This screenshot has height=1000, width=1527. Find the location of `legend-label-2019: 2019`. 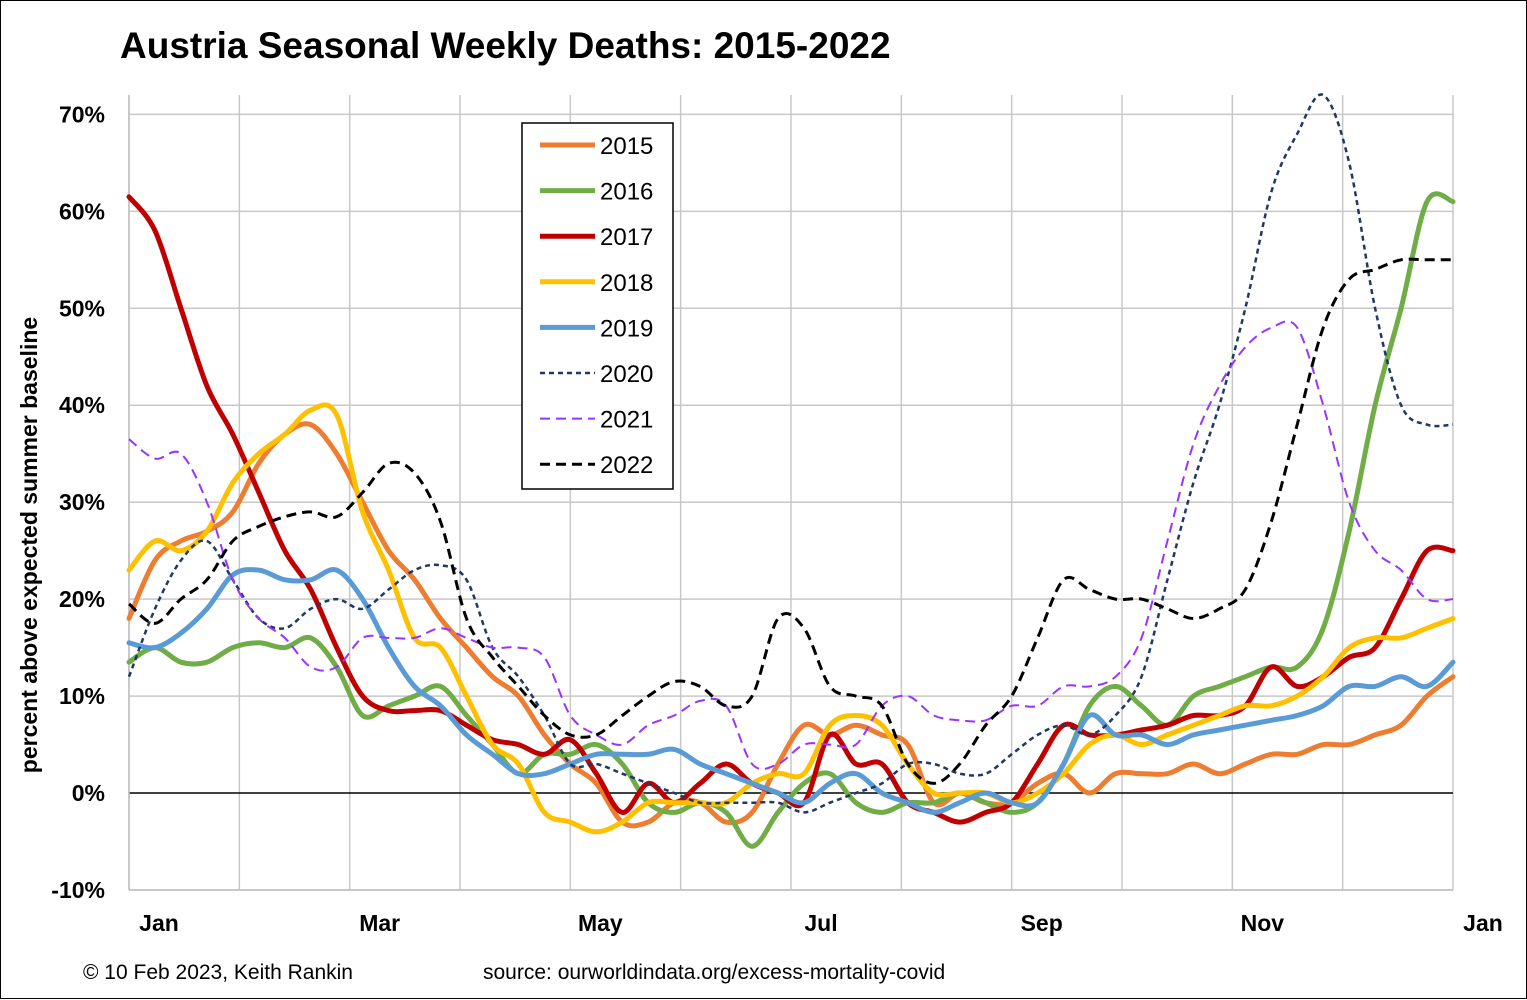

legend-label-2019: 2019 is located at coordinates (626, 328).